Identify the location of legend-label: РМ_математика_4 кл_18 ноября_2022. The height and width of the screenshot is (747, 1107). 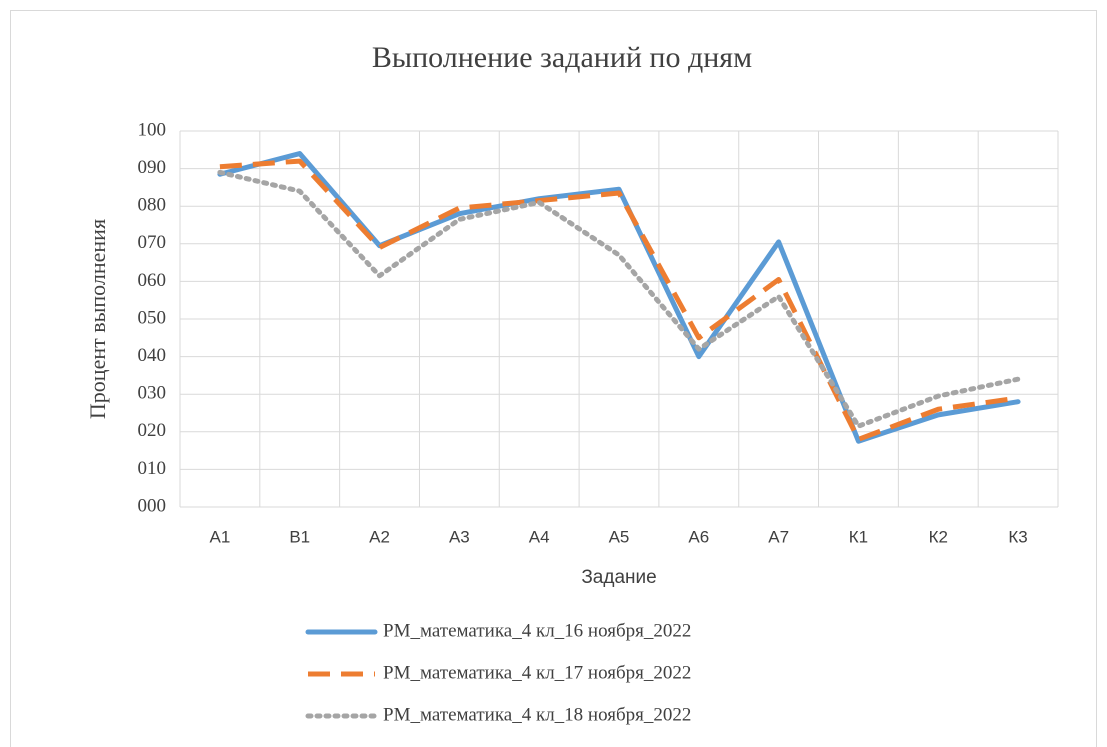
(537, 714).